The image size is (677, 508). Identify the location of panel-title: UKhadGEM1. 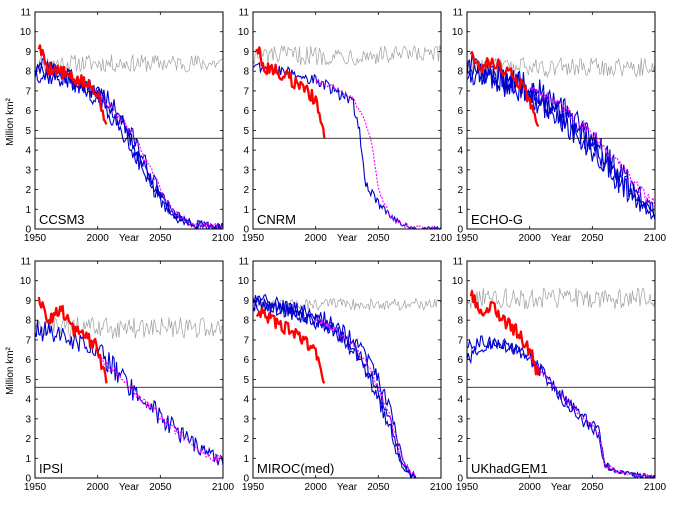
(509, 468).